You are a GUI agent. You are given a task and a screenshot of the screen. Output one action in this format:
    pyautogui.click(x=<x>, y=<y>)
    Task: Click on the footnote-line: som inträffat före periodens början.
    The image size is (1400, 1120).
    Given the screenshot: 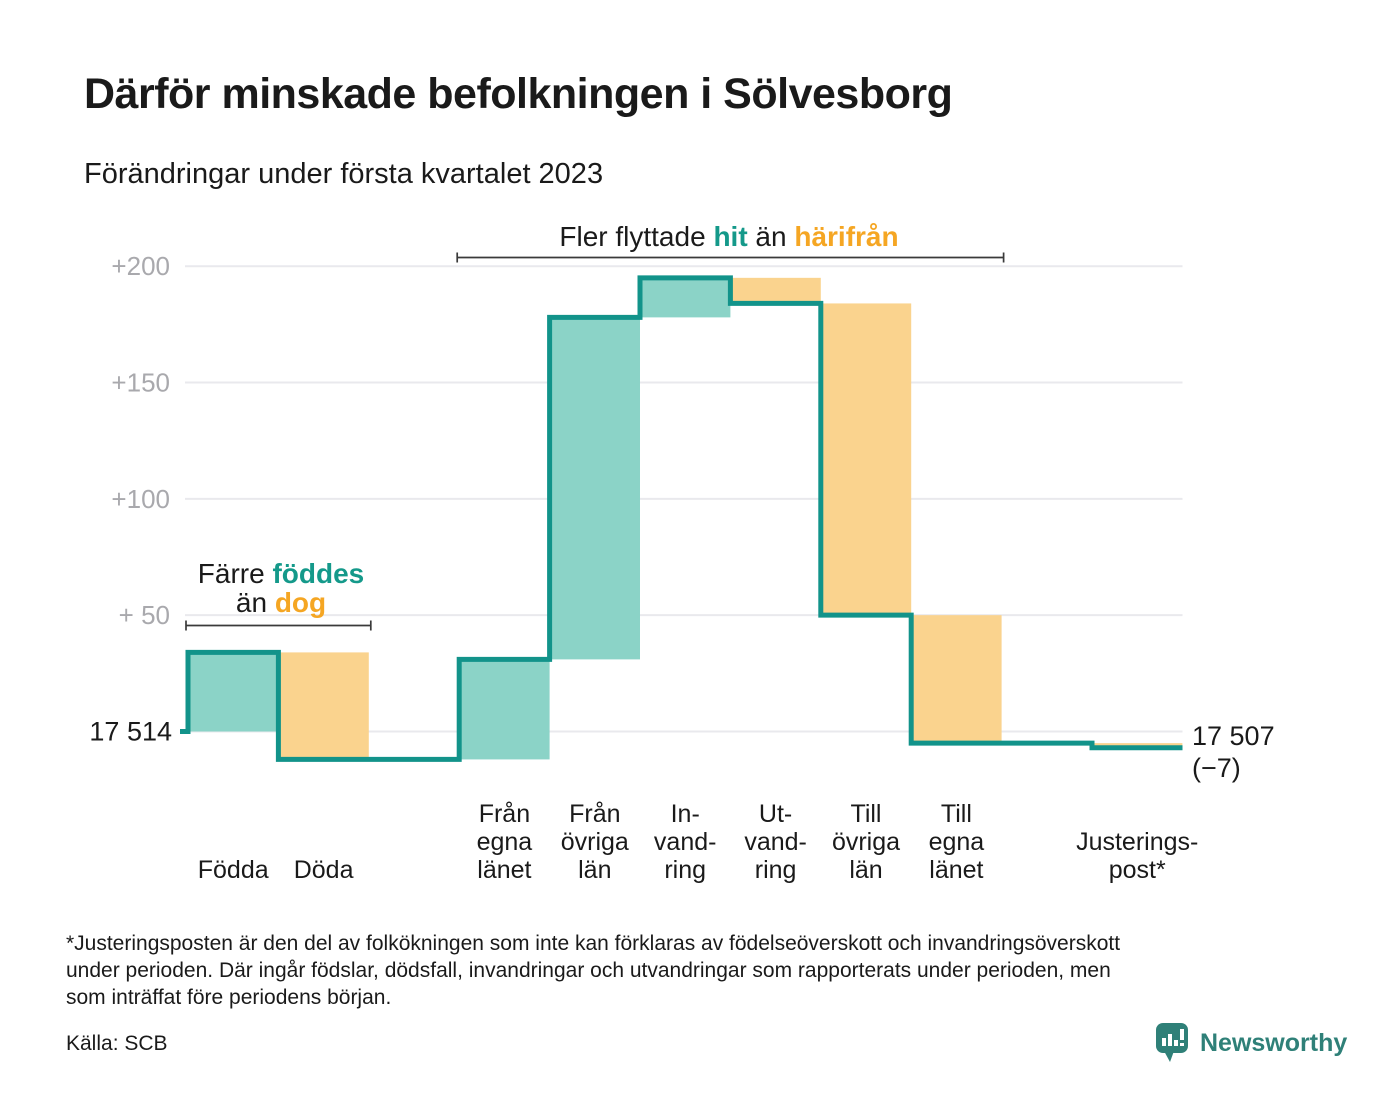 What is the action you would take?
    pyautogui.click(x=229, y=997)
    